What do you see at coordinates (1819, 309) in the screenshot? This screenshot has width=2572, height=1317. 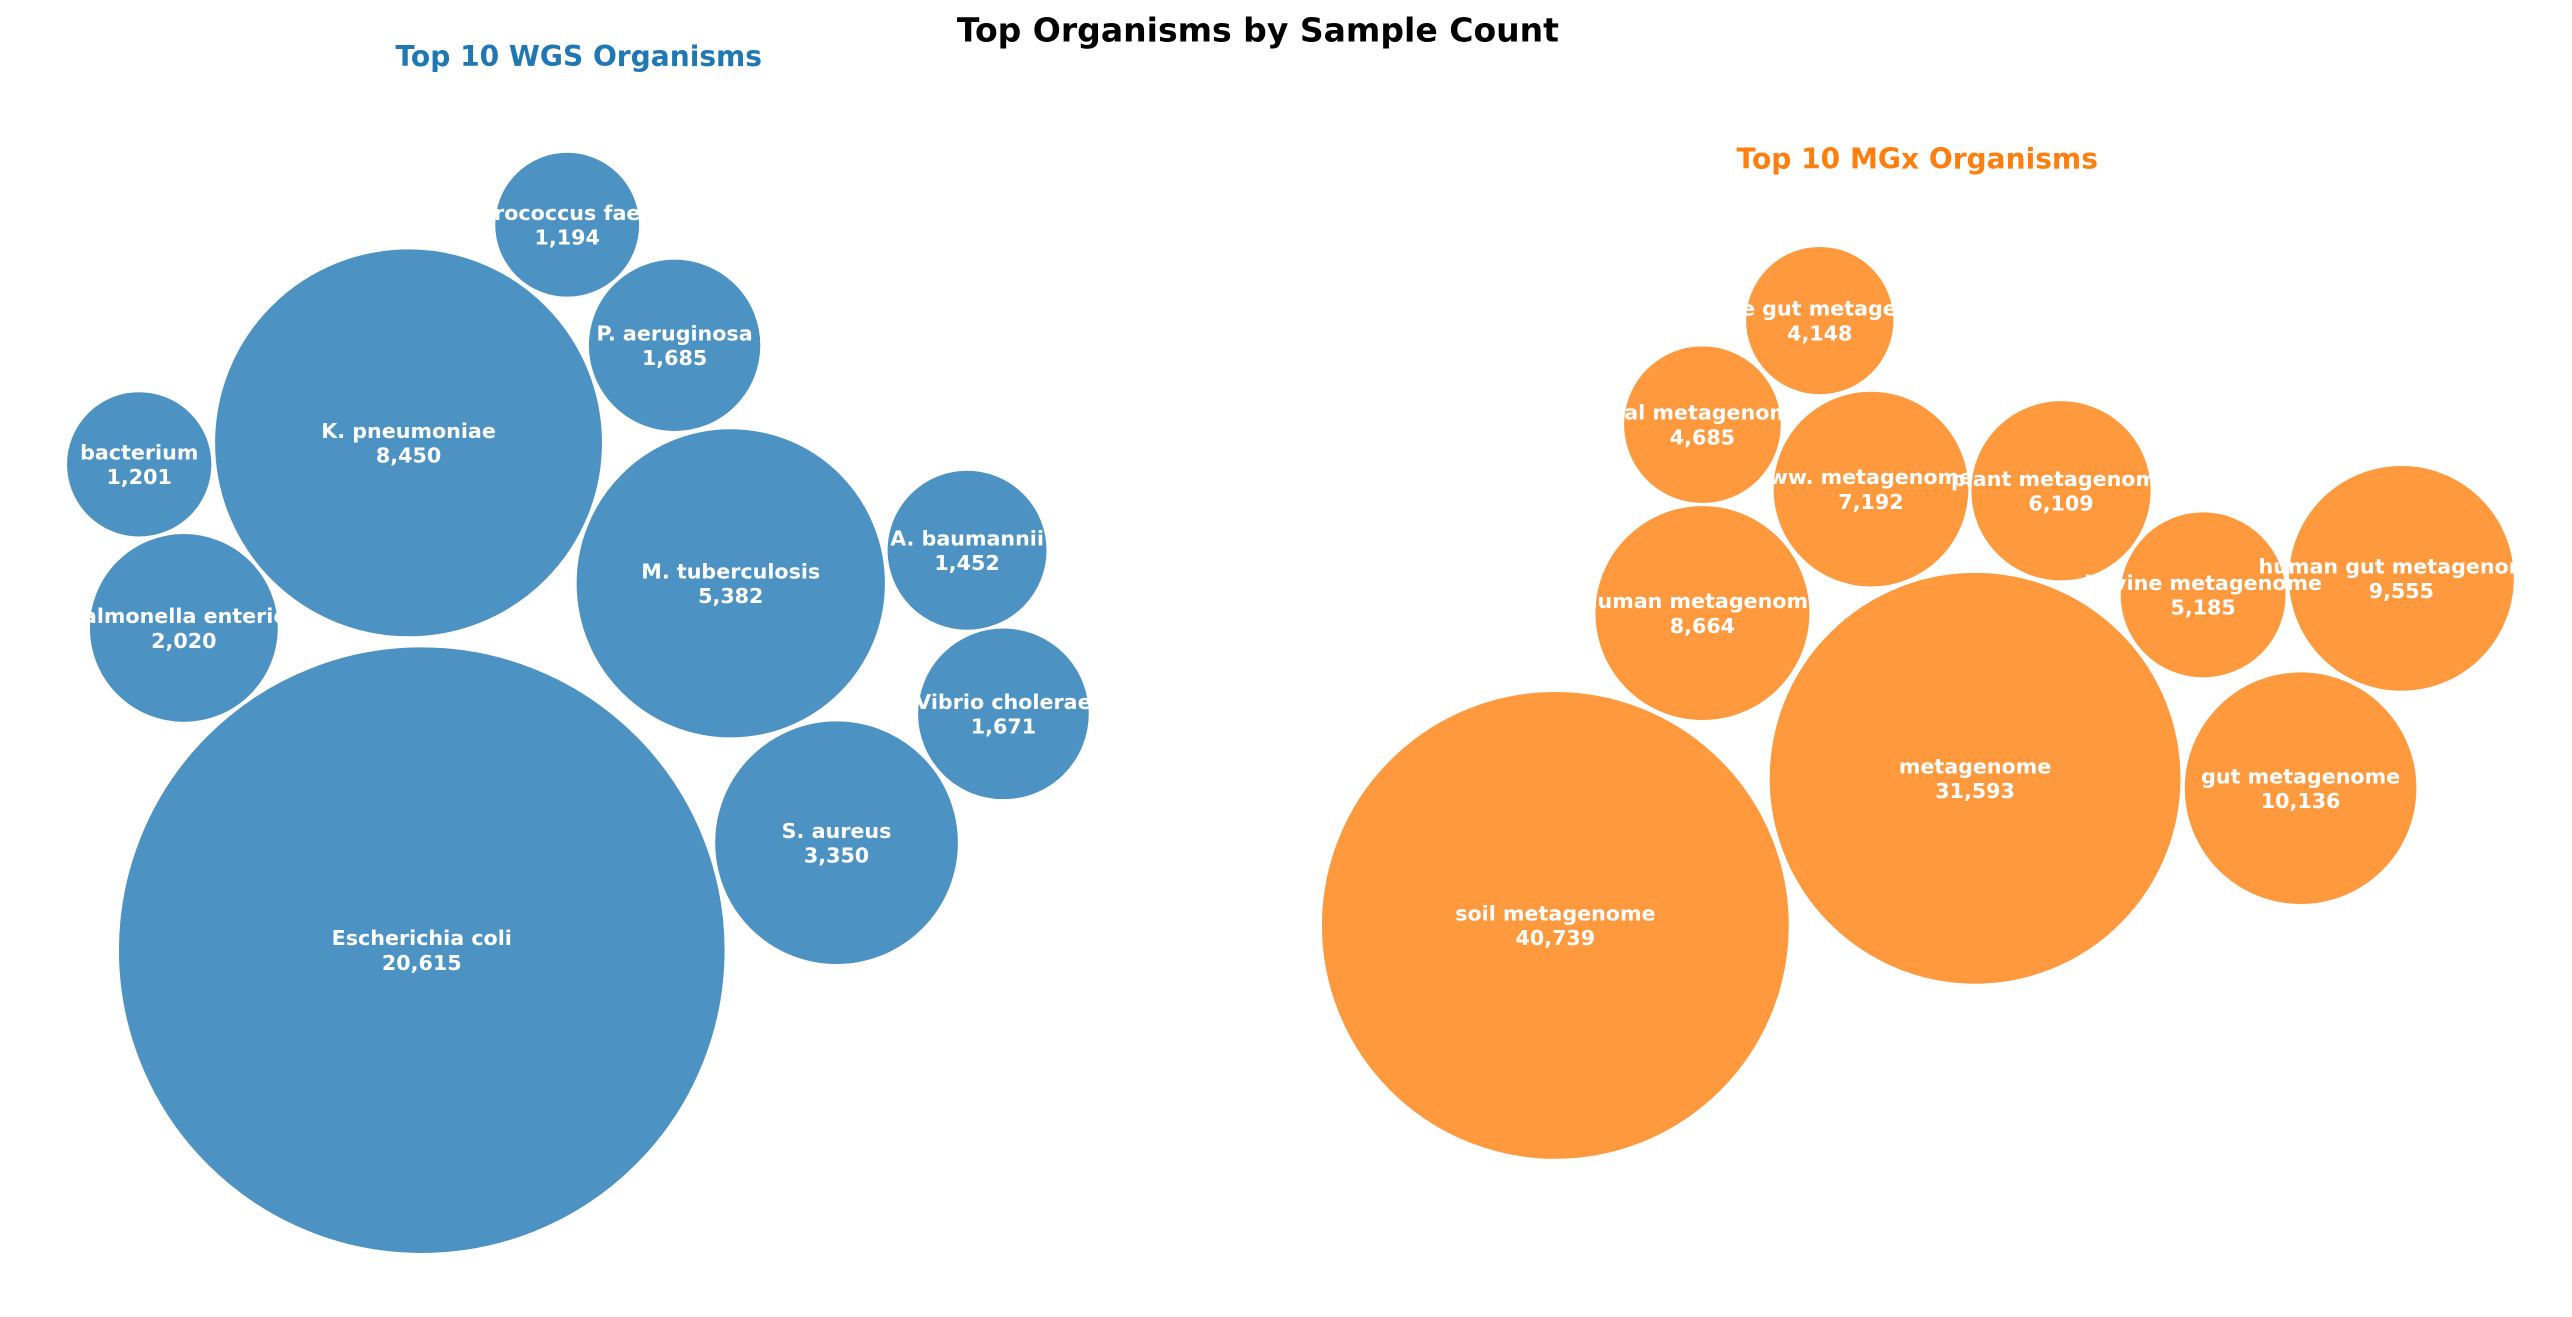 I see `bubble-name-label: mouse gut metagenome` at bounding box center [1819, 309].